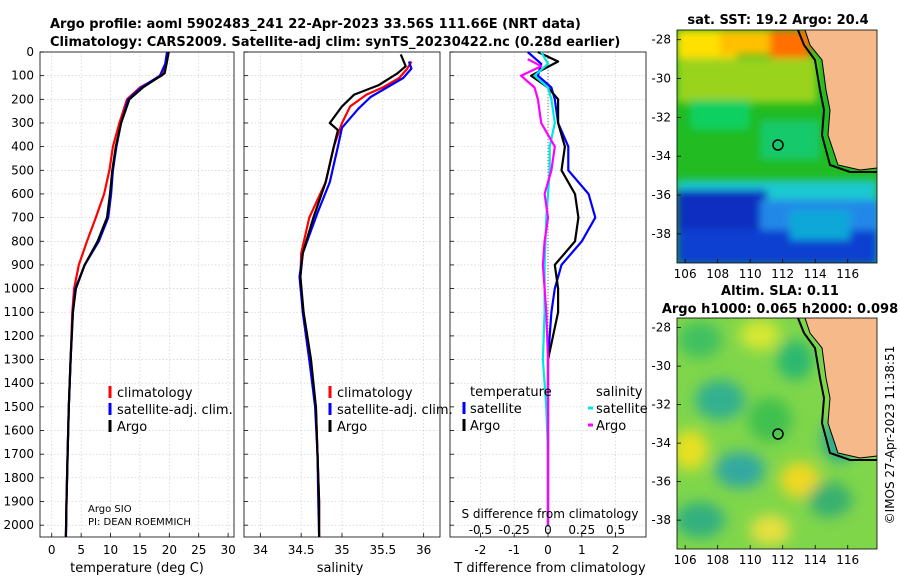 This screenshot has height=580, width=900. Describe the element at coordinates (22, 76) in the screenshot. I see `y-tick-label: 100` at that location.